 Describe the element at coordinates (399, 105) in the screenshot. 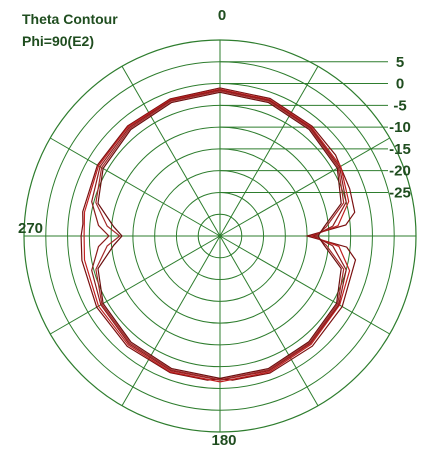

I see `r-tick-label: -5` at that location.